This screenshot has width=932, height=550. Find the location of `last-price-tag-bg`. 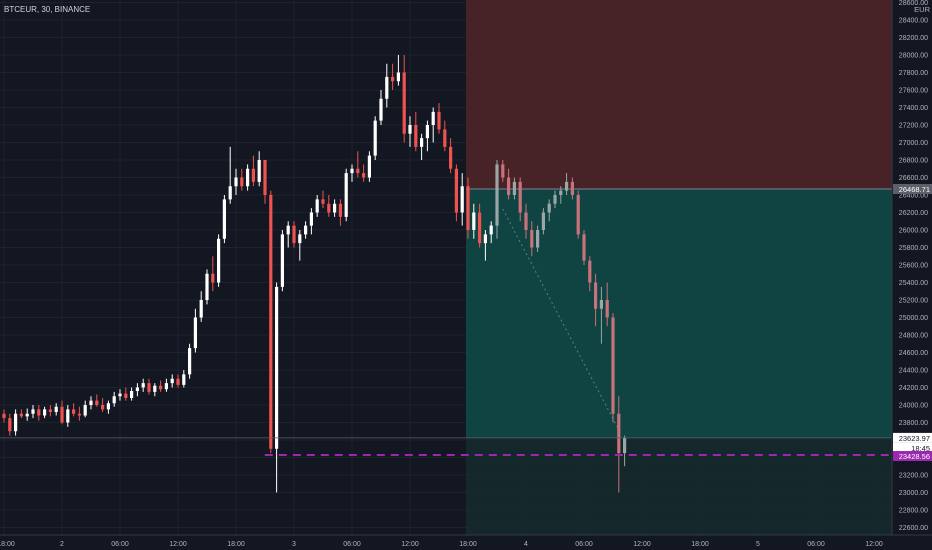

last-price-tag-bg is located at coordinates (912, 437).